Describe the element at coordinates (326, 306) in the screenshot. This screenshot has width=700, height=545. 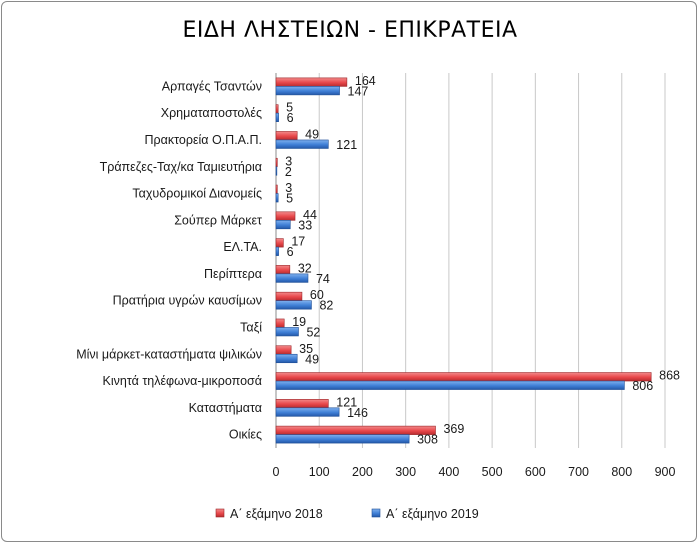
I see `data-label: 82` at that location.